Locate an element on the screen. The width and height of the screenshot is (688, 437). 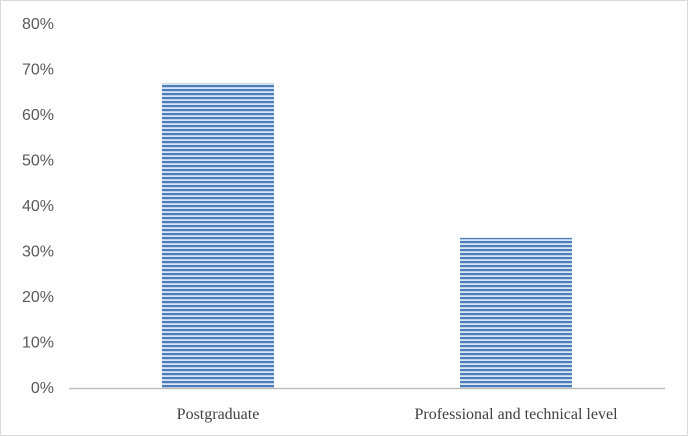
y-axis-tick-labels: 0% 10% 20% 30% 40% 50% 60% 70% 80% is located at coordinates (38, 206).